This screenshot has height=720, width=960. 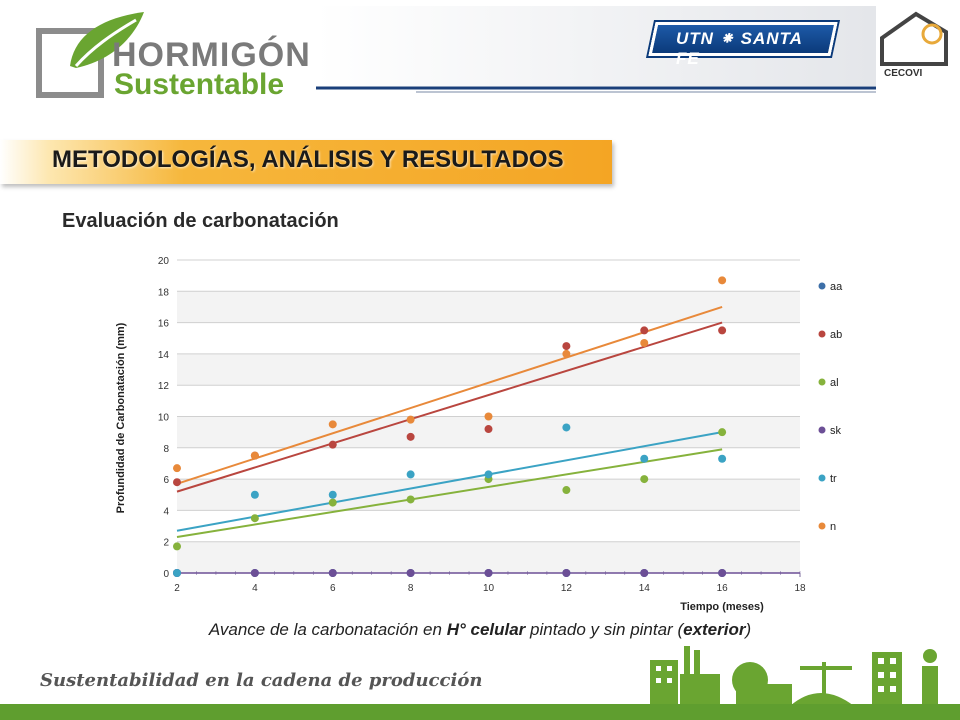 What do you see at coordinates (645, 588) in the screenshot?
I see `x-tick-label: 14` at bounding box center [645, 588].